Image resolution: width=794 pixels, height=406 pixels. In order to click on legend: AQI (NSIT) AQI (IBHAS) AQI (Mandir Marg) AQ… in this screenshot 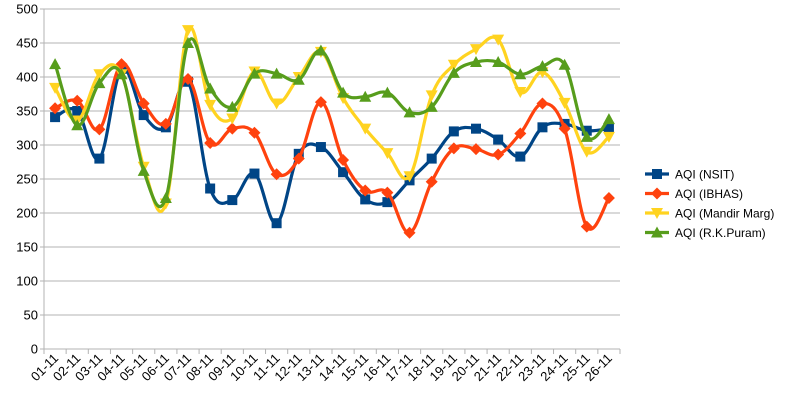, I will do `click(709, 204)`.